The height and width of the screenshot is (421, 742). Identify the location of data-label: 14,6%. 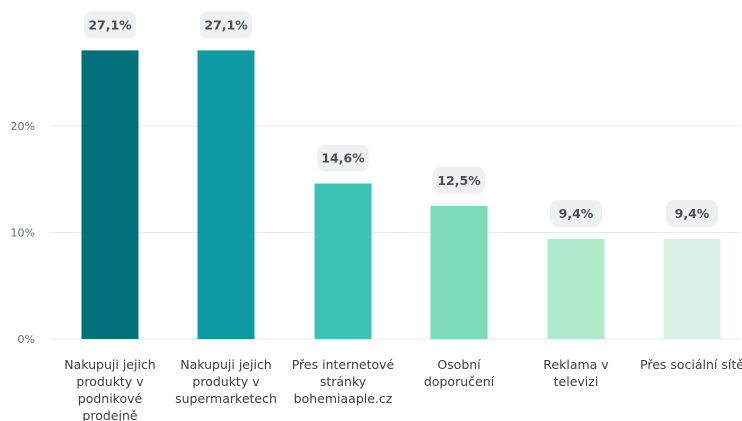
(343, 158).